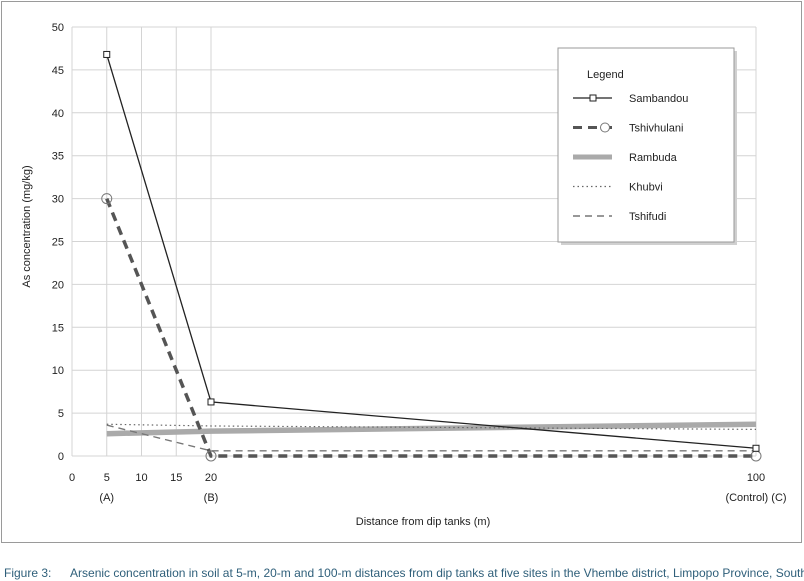  Describe the element at coordinates (755, 498) in the screenshot. I see `x-site-label: (Control) (C)` at that location.